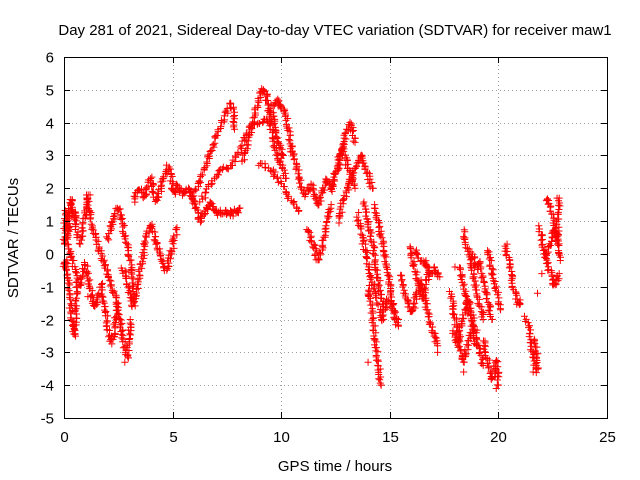  Describe the element at coordinates (47, 419) in the screenshot. I see `y-tick-label: -5` at that location.